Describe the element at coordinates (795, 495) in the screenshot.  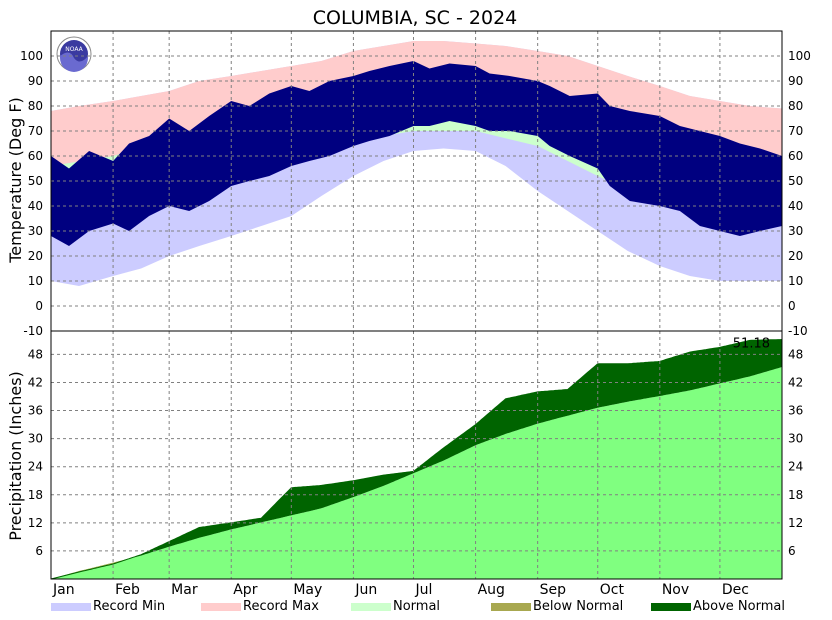
I see `precipitation-tick-right: 18` at that location.